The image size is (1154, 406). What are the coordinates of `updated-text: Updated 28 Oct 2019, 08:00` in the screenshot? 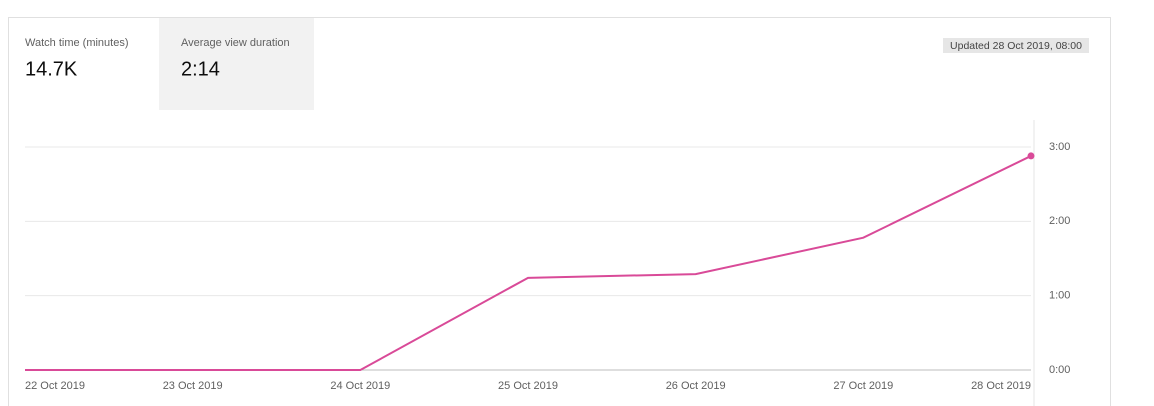 It's located at (1016, 46).